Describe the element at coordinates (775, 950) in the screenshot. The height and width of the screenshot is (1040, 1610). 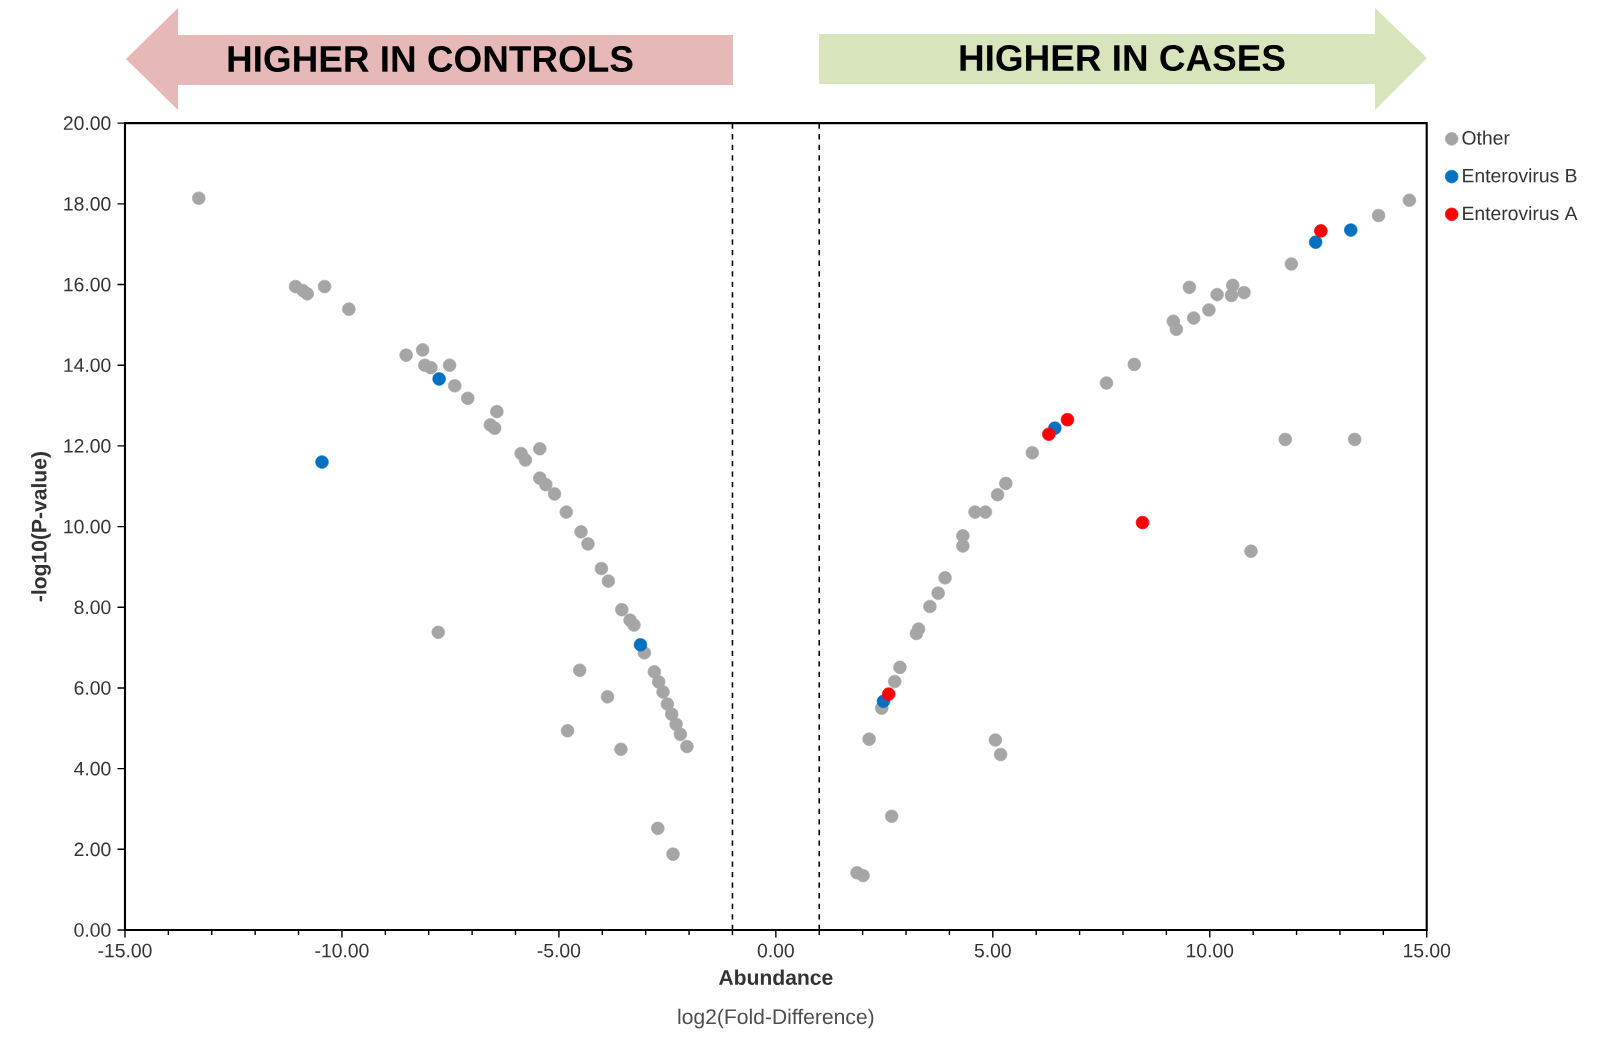
I see `x-tick-label: 0.00` at that location.